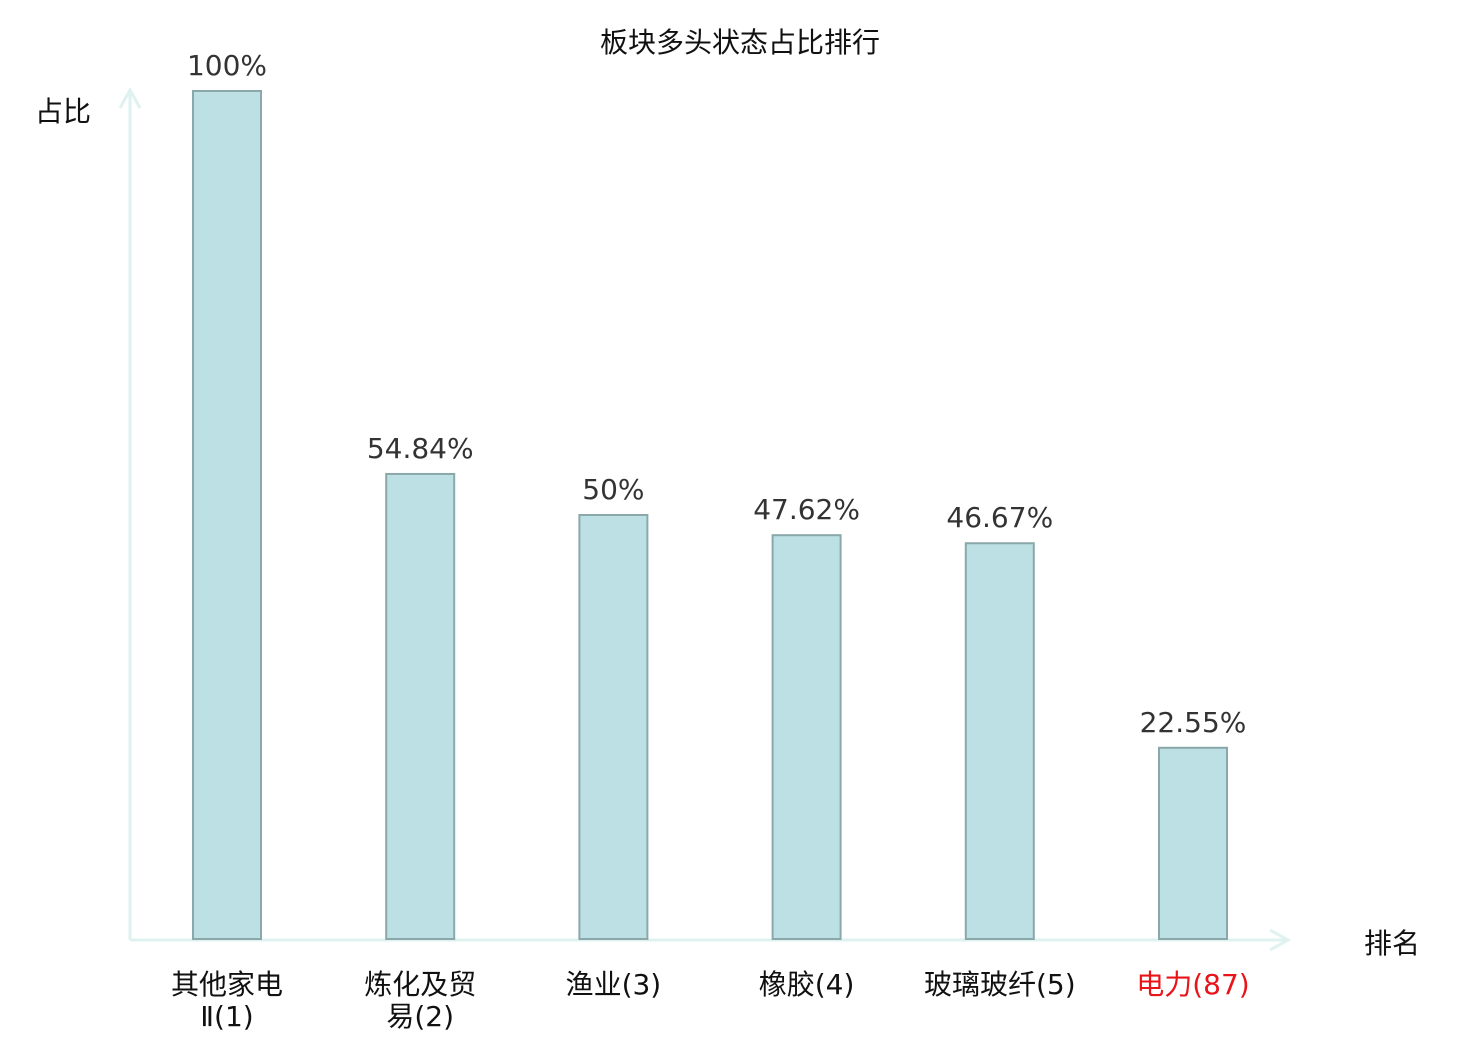  I want to click on y-axis-label: 占比, so click(63, 111).